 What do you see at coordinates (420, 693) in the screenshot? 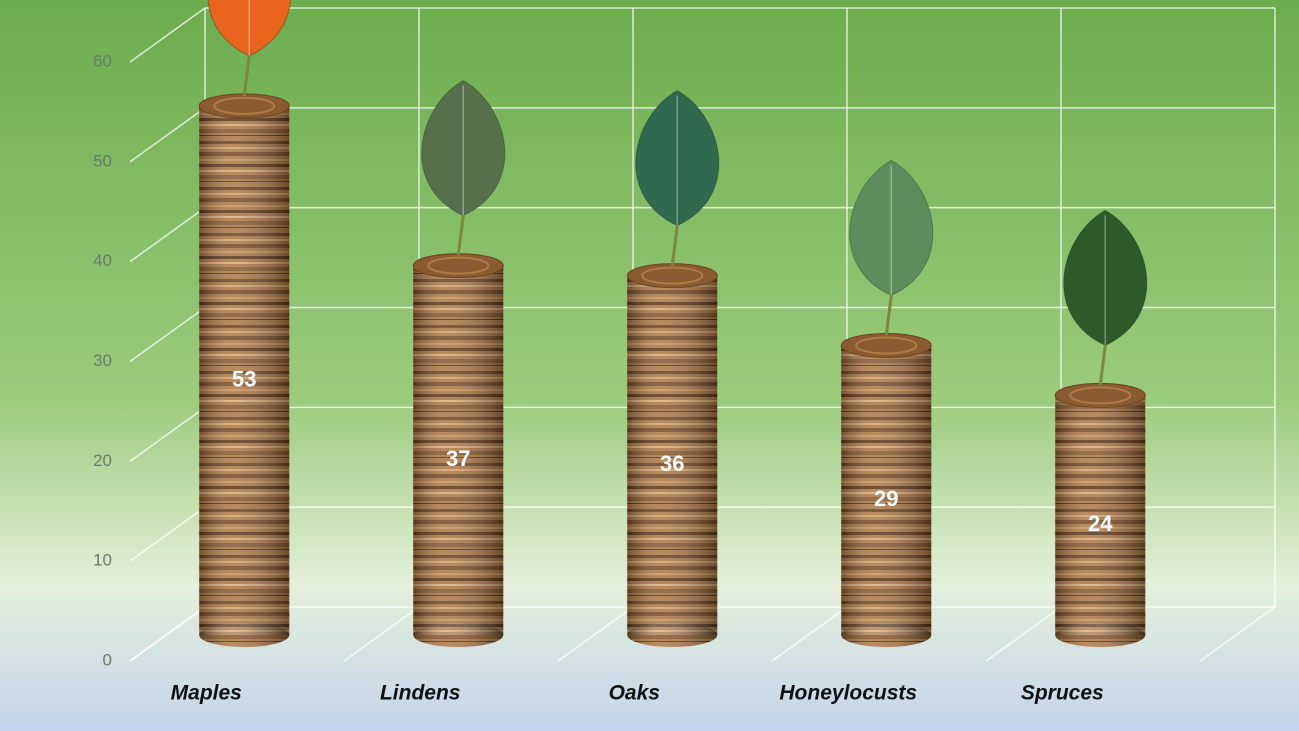
I see `x-tick-label: Lindens` at bounding box center [420, 693].